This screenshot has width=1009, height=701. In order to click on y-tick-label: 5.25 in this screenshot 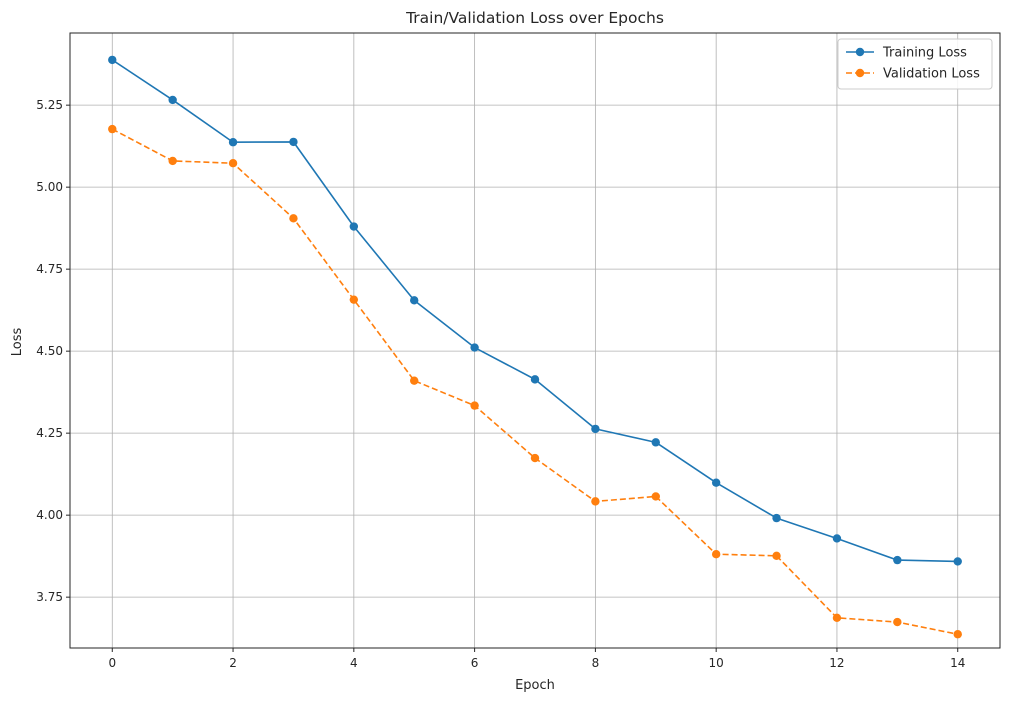, I will do `click(49, 105)`.